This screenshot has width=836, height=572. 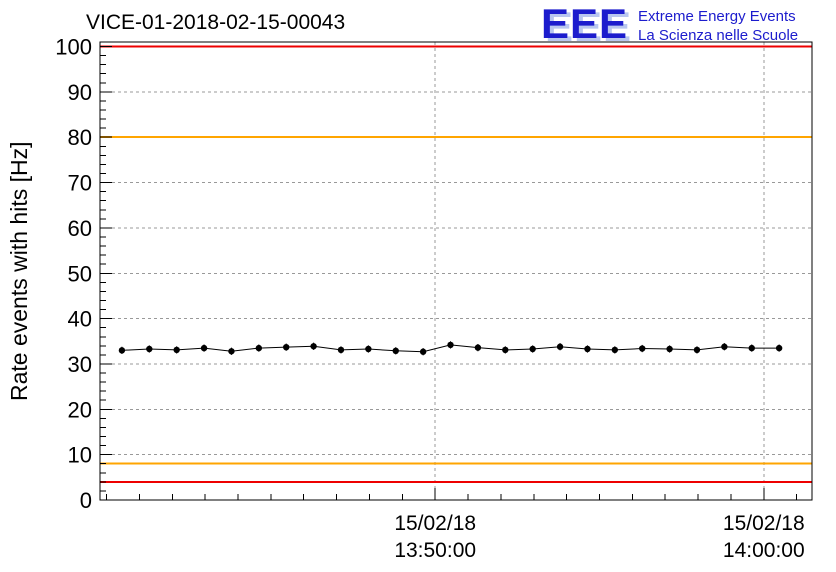 What do you see at coordinates (73, 47) in the screenshot?
I see `svg-text: 100` at bounding box center [73, 47].